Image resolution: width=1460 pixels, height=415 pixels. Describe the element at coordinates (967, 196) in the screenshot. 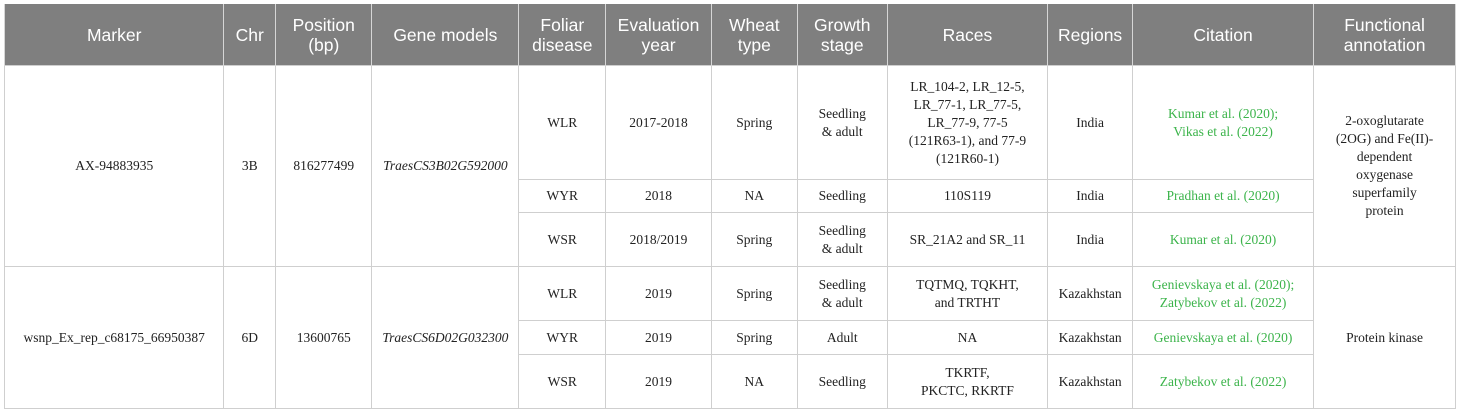

I see `races-cell: 110S119` at that location.